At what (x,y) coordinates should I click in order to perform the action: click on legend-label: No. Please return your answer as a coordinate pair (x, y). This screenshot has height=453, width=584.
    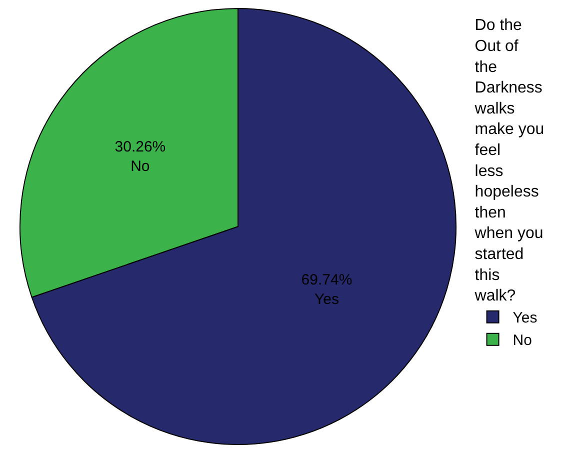
    Looking at the image, I should click on (522, 341).